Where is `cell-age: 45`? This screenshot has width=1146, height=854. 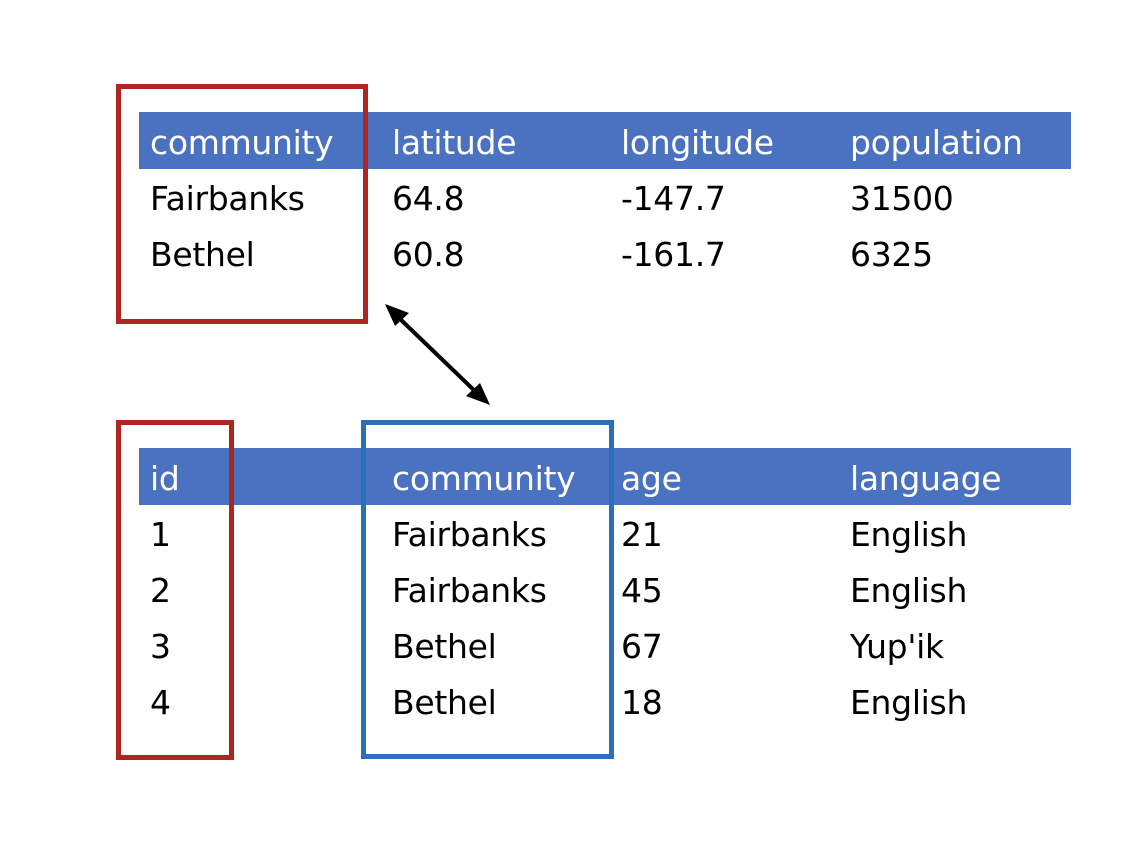
cell-age: 45 is located at coordinates (642, 590).